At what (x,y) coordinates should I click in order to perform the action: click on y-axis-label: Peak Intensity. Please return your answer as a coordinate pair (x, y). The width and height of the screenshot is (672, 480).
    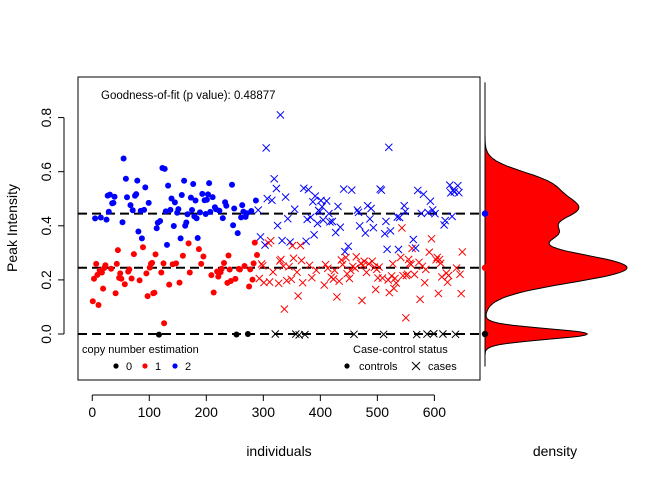
    Looking at the image, I should click on (12, 228).